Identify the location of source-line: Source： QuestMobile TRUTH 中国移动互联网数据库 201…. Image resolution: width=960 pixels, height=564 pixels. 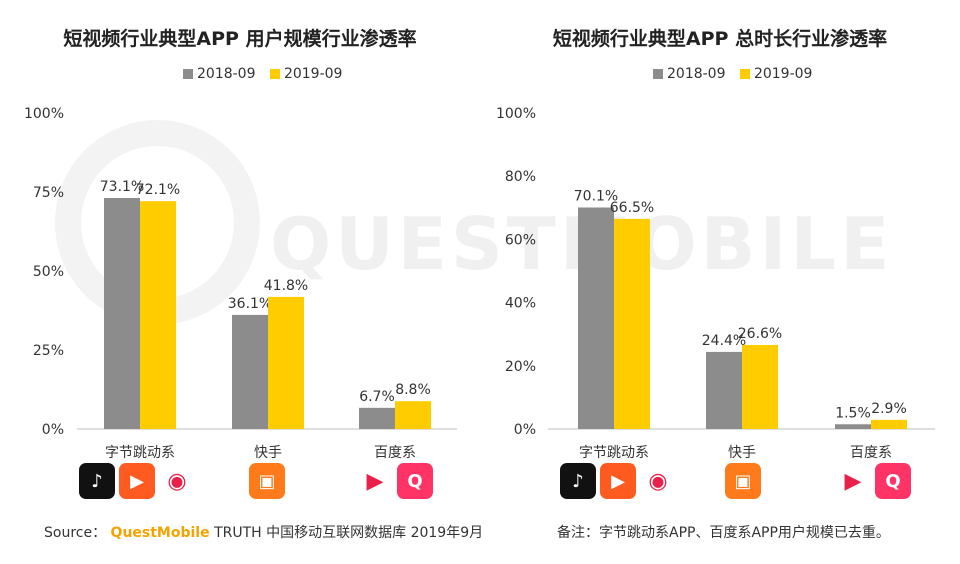
(263, 532).